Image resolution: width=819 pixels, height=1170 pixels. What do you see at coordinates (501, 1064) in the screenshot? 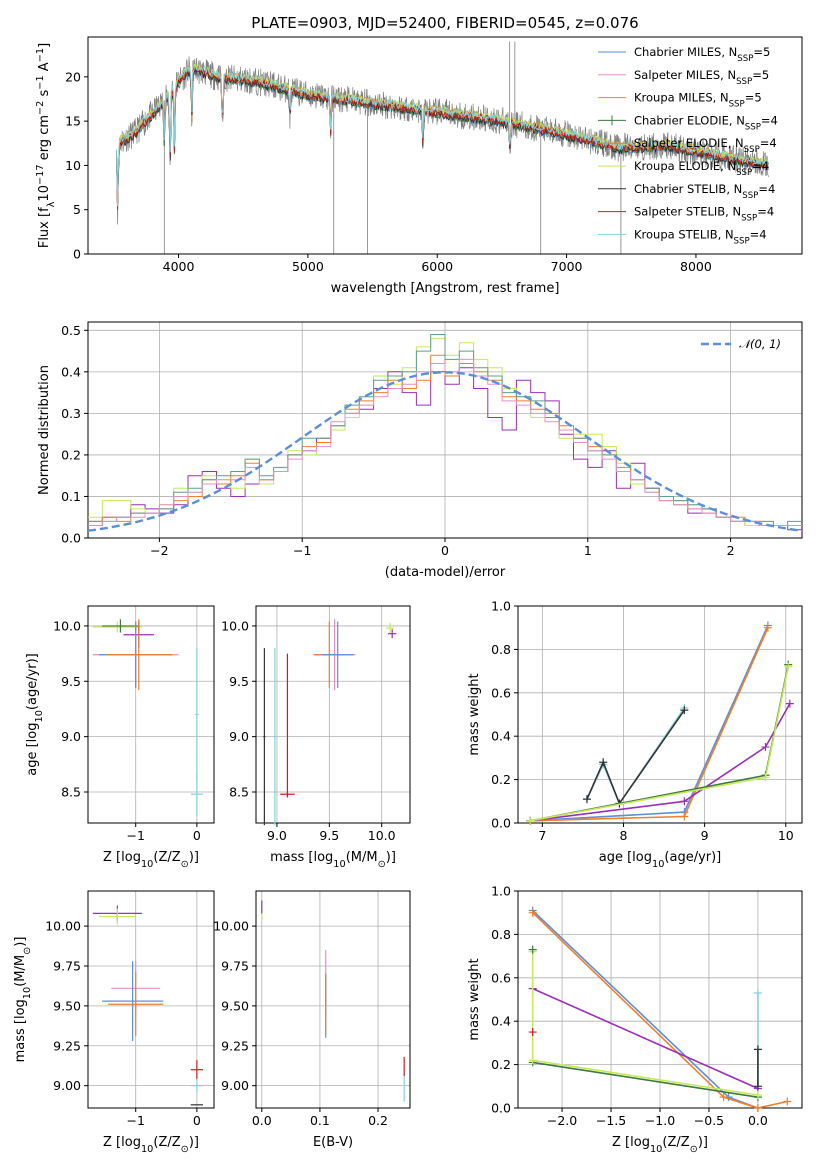
I see `mass-weight-Z-ytick-label: 0.2` at bounding box center [501, 1064].